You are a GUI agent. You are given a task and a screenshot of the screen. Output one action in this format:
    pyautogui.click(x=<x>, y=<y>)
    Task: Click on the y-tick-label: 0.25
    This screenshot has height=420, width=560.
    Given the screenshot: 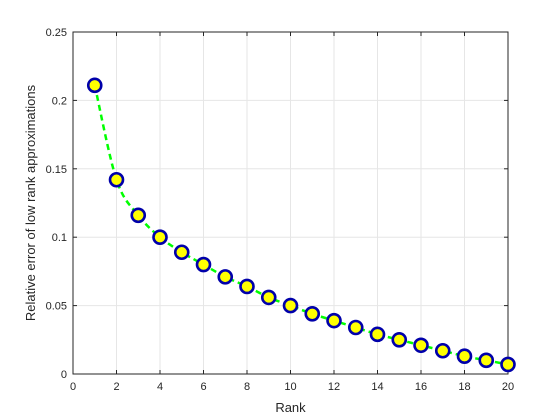 What is the action you would take?
    pyautogui.click(x=56, y=33)
    